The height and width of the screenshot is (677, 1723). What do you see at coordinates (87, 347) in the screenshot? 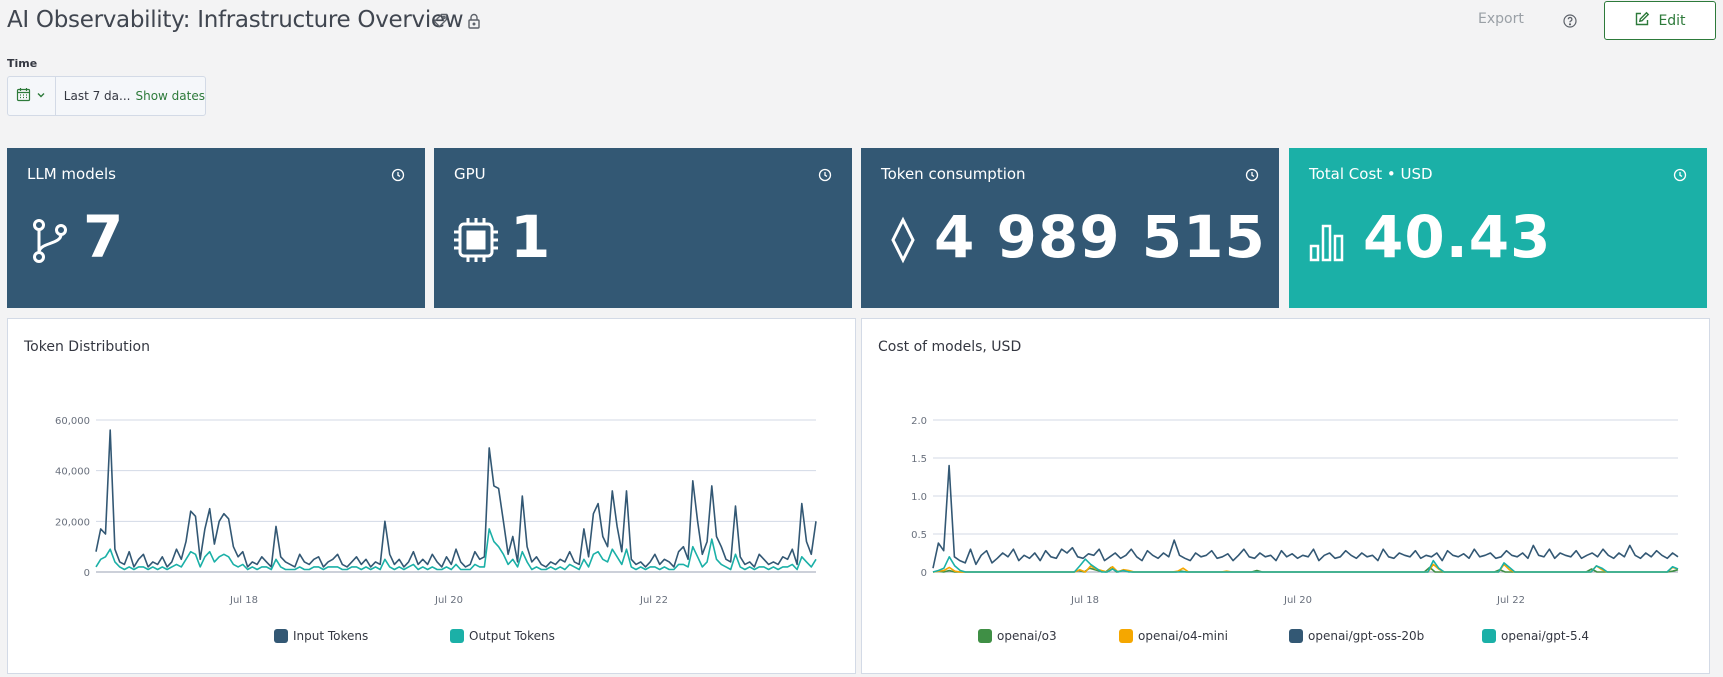
I see `panel-title: Token Distribution` at bounding box center [87, 347].